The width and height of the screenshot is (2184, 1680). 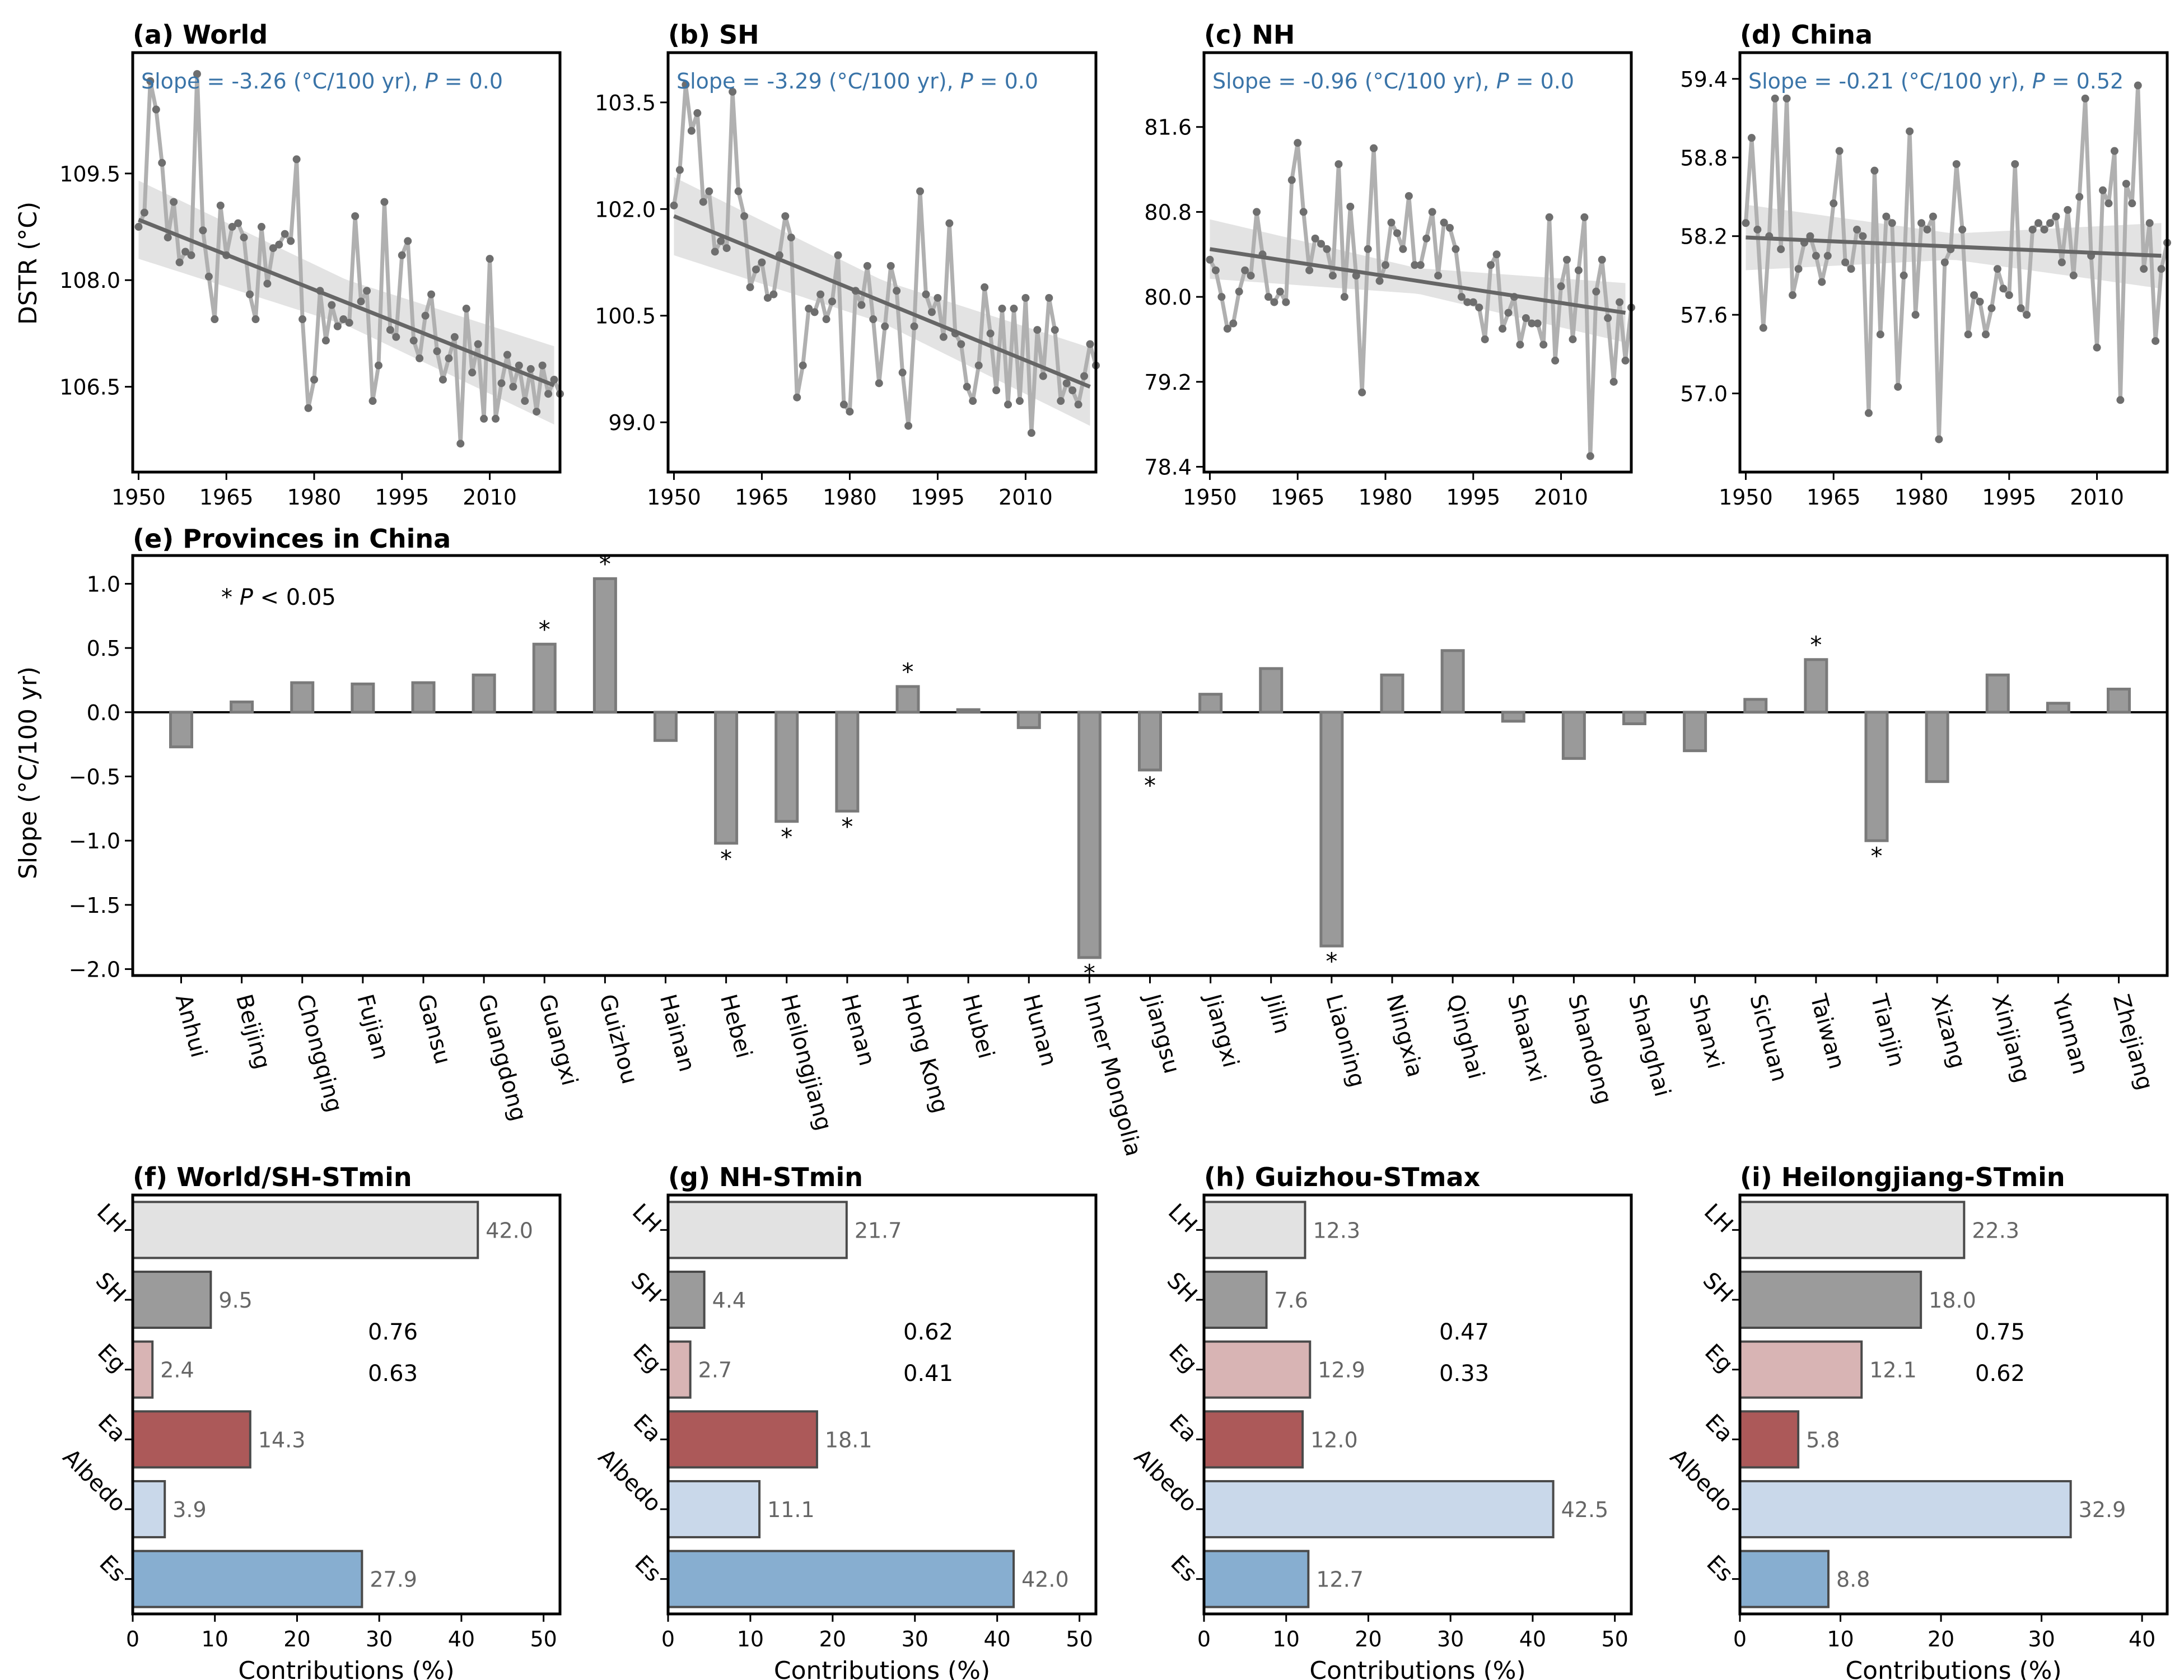 What do you see at coordinates (1025, 498) in the screenshot?
I see `x-tick-label: 2010` at bounding box center [1025, 498].